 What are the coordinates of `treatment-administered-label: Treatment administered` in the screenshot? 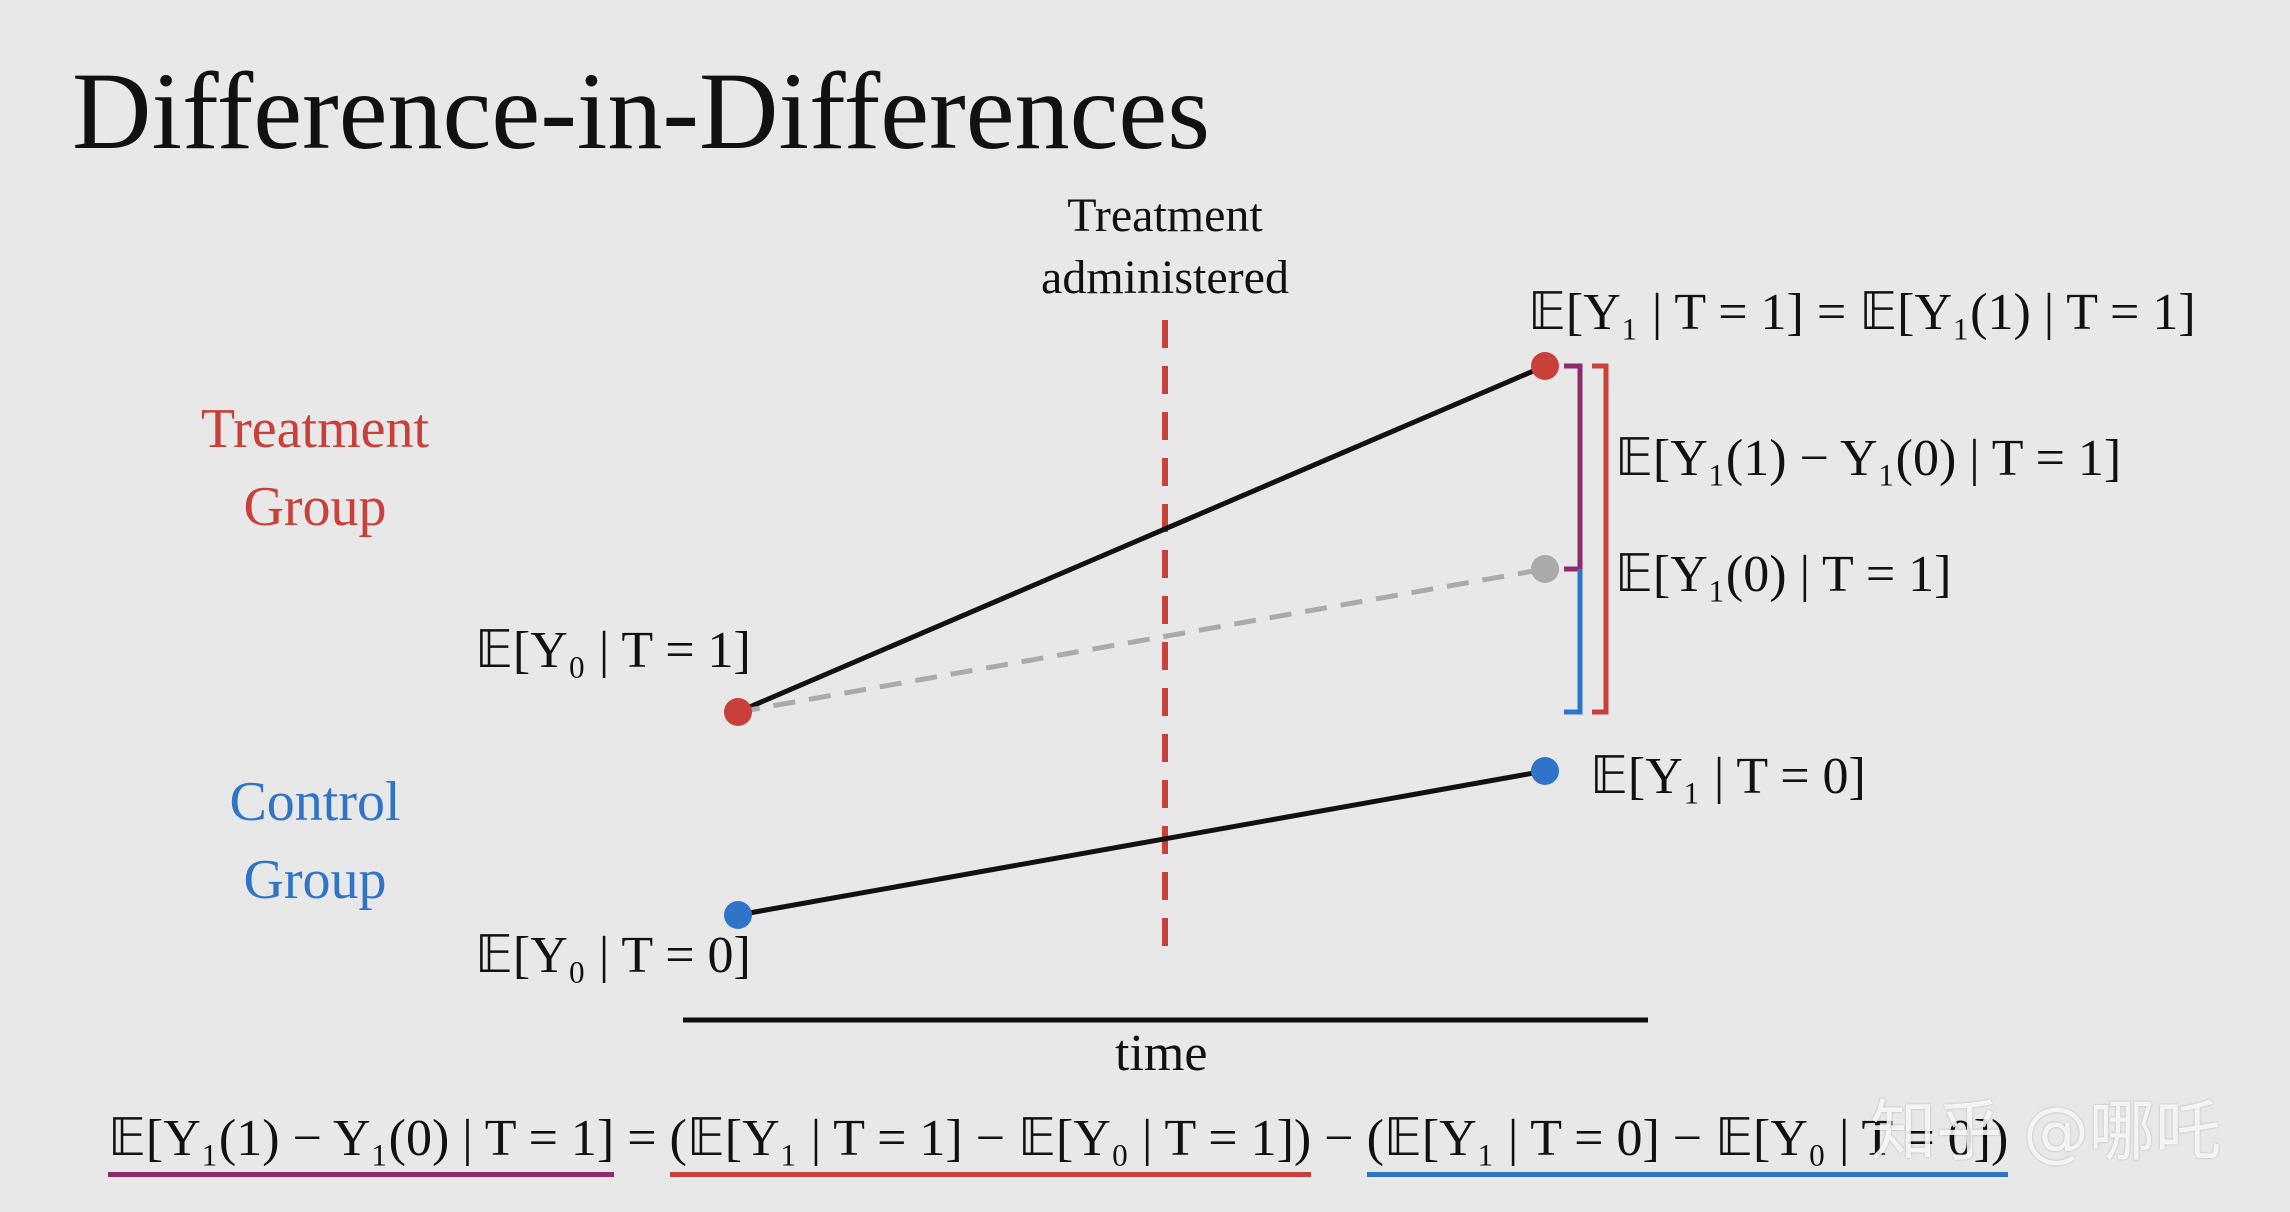 It's located at (1165, 247).